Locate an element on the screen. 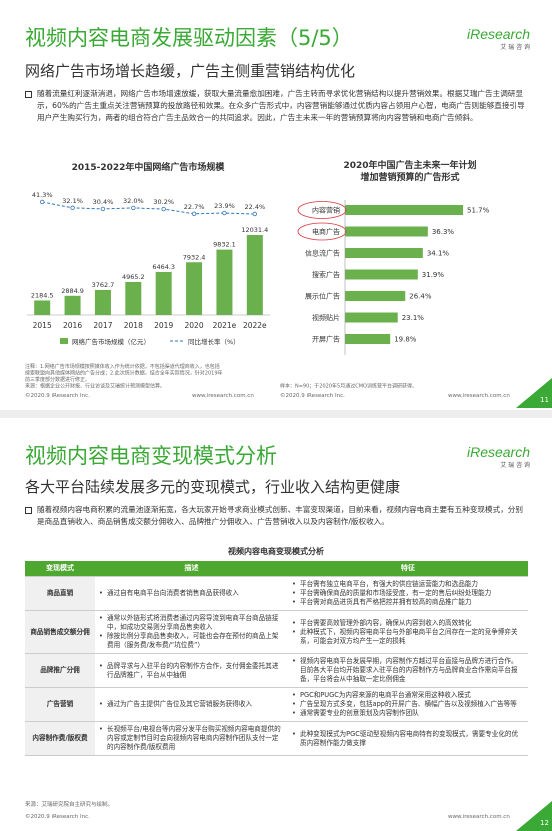 This screenshot has height=831, width=552. value-label: 26.4% is located at coordinates (420, 297).